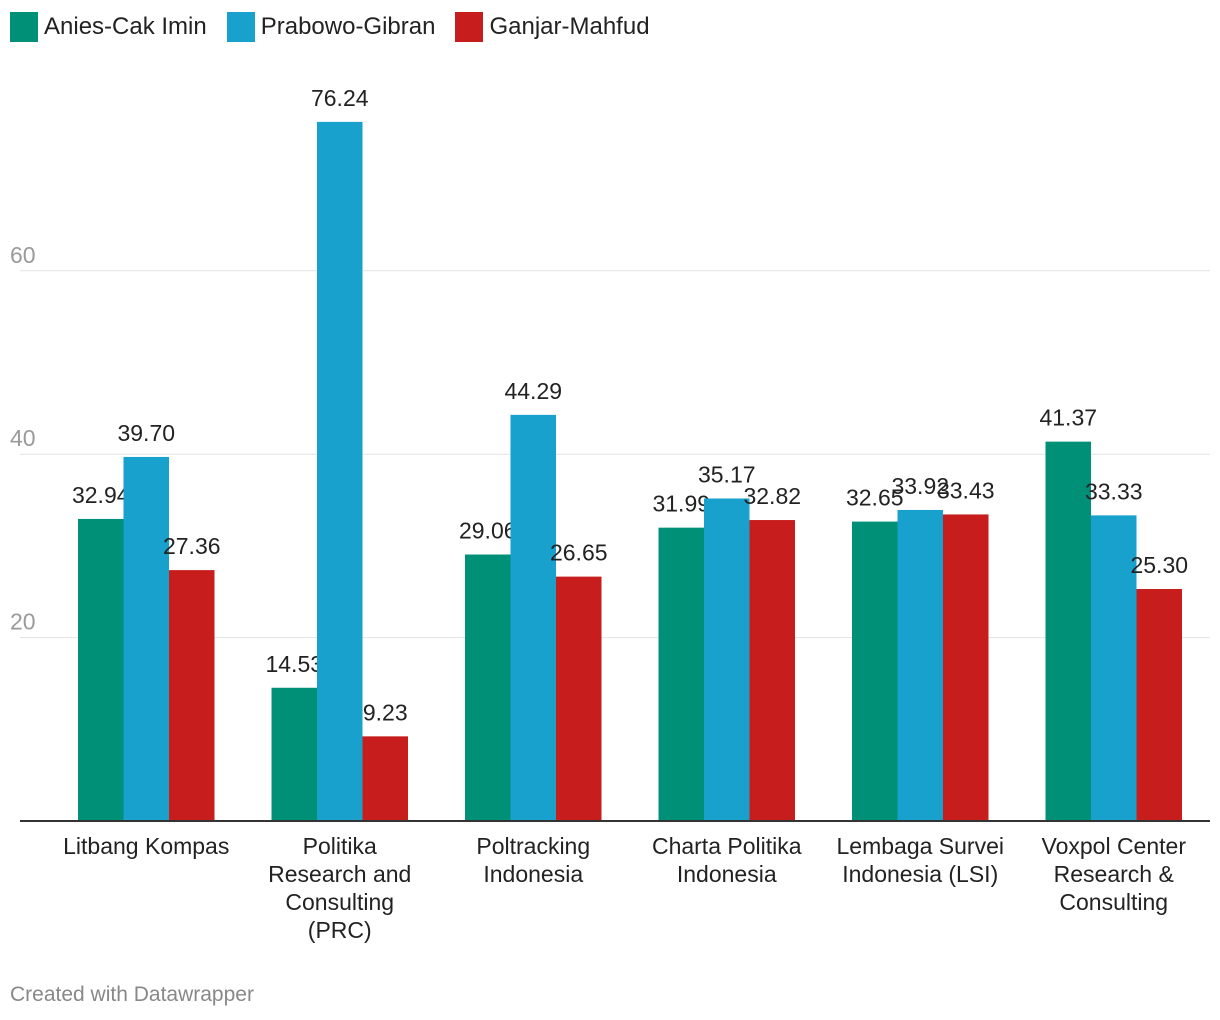  What do you see at coordinates (469, 27) in the screenshot?
I see `legend-swatch-ganjar-mahfud` at bounding box center [469, 27].